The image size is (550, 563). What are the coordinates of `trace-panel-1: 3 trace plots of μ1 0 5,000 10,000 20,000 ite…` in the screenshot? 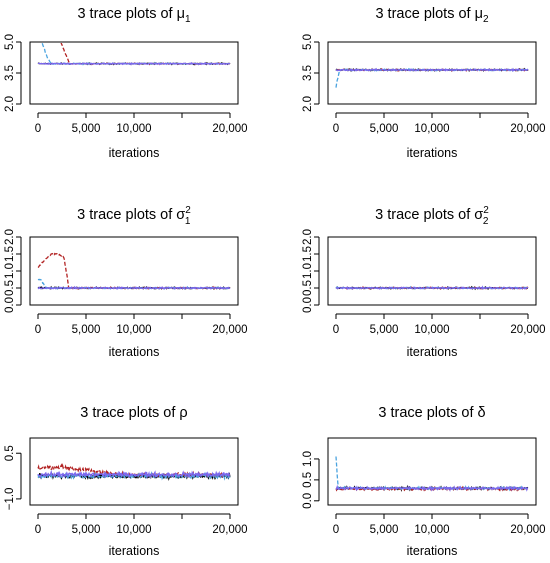 It's located at (126, 83).